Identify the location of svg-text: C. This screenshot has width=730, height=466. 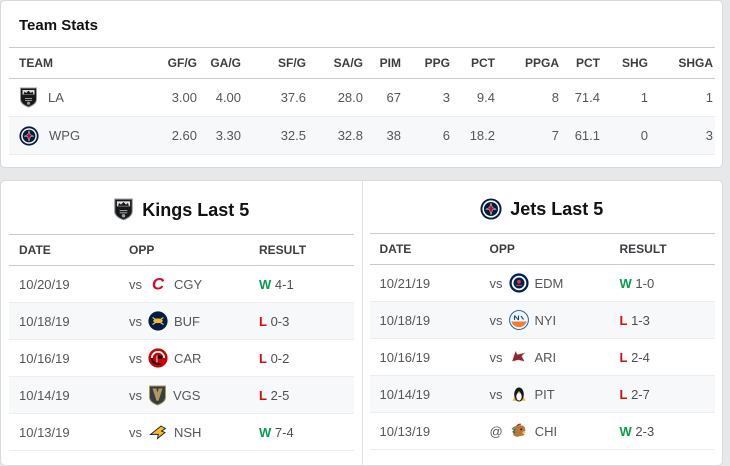
(158, 284).